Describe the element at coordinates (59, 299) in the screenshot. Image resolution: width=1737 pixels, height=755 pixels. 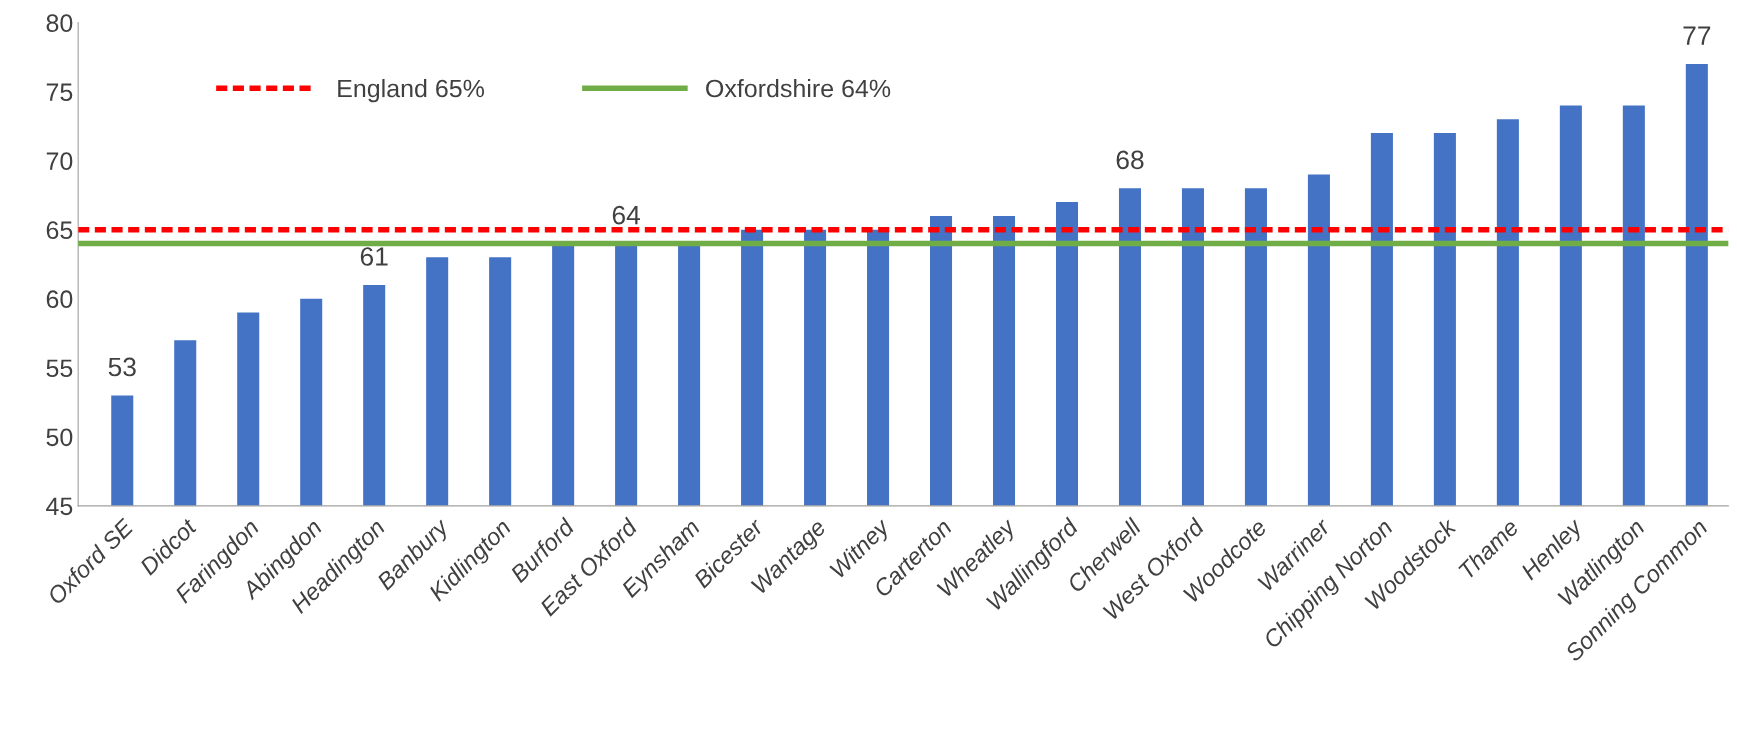
I see `y-tick-label: 60` at that location.